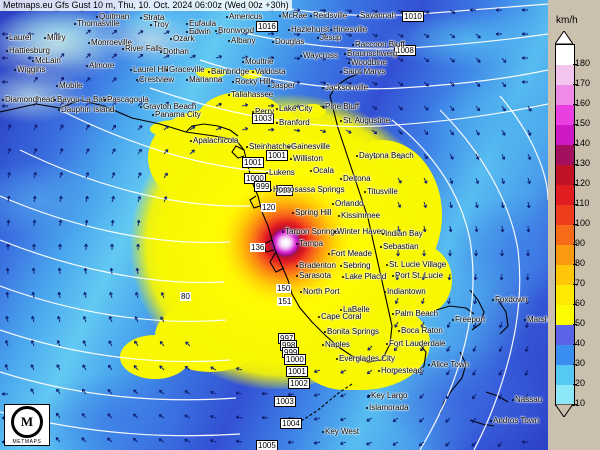 Image resolution: width=600 pixels, height=450 pixels. What do you see at coordinates (86, 110) in the screenshot?
I see `city-label: Dauphin Island` at bounding box center [86, 110].